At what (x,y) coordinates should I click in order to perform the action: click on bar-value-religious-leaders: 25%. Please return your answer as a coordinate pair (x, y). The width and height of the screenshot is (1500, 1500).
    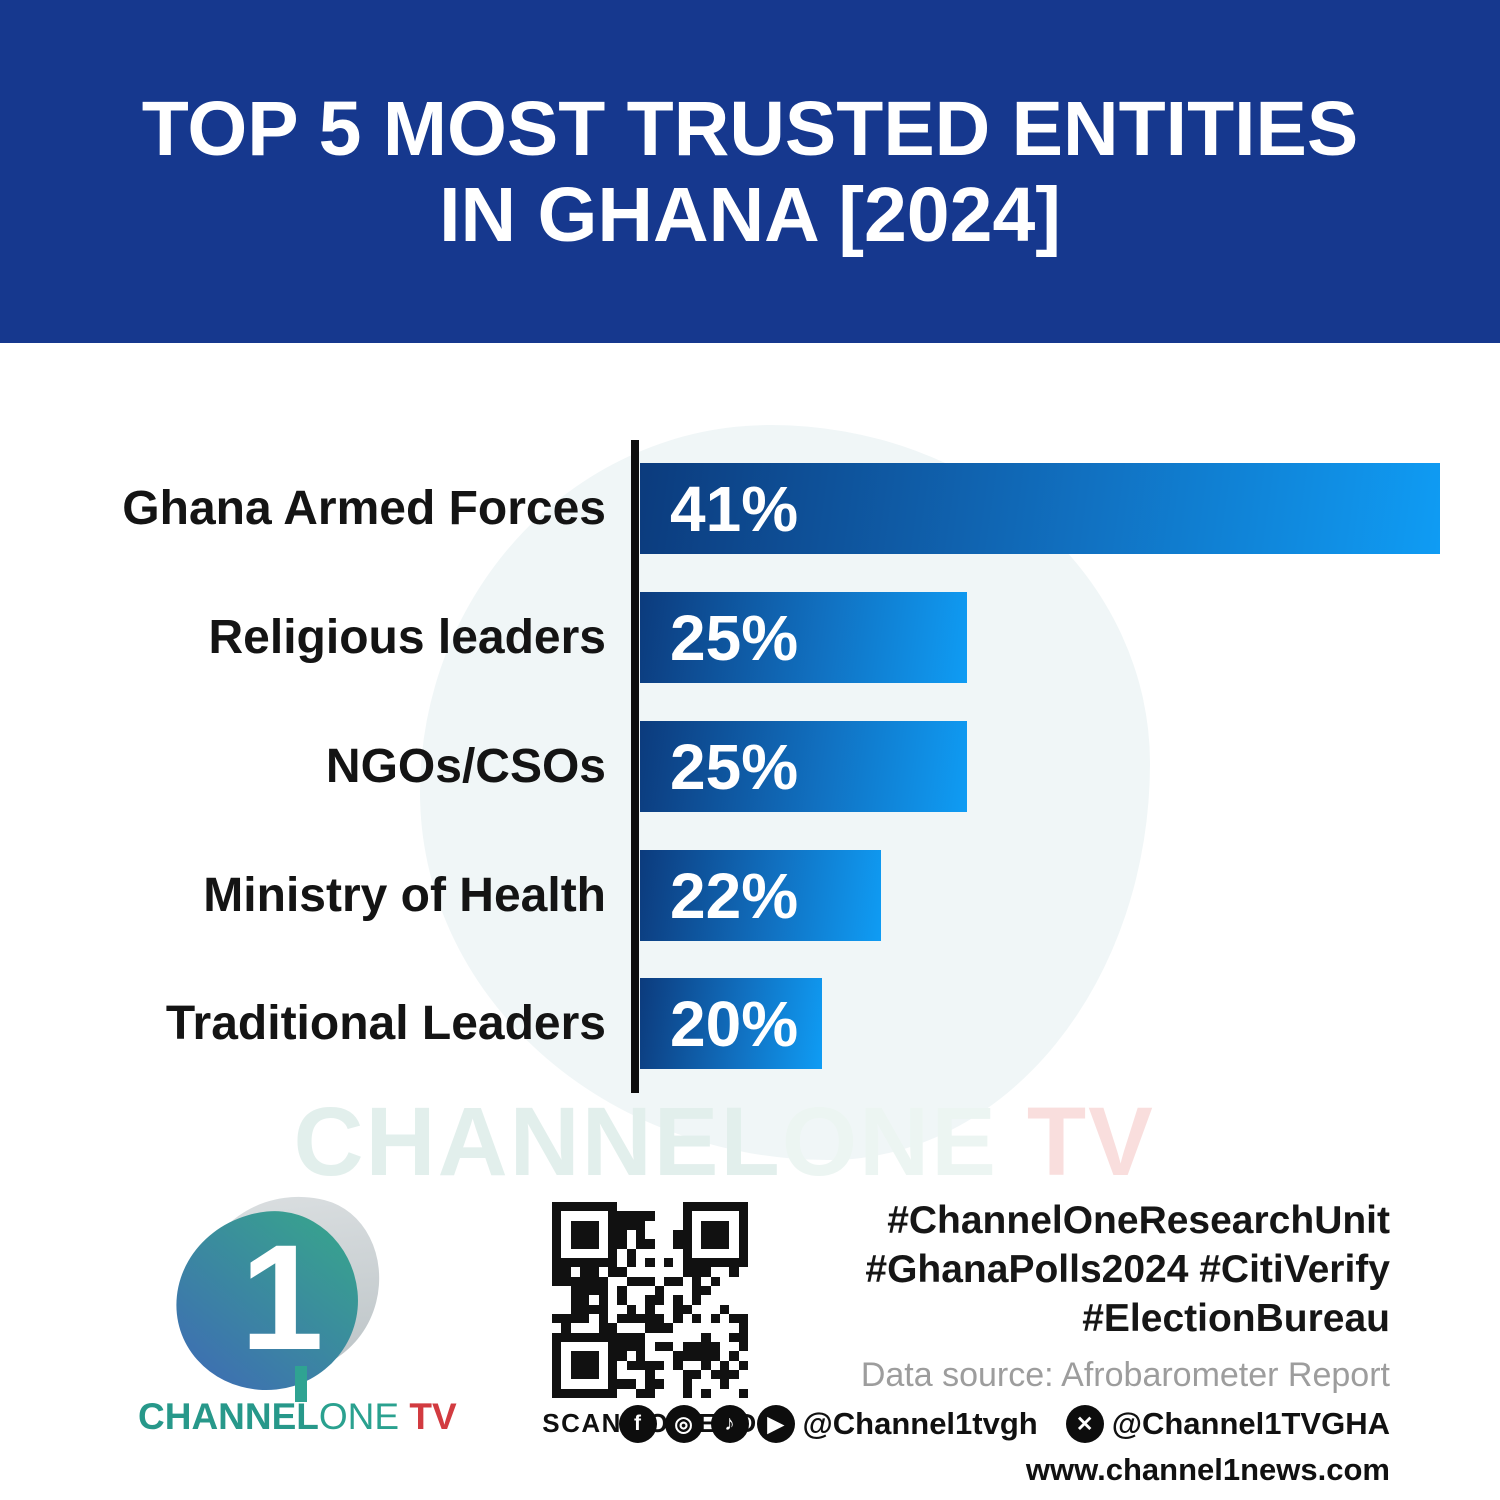
    Looking at the image, I should click on (734, 637).